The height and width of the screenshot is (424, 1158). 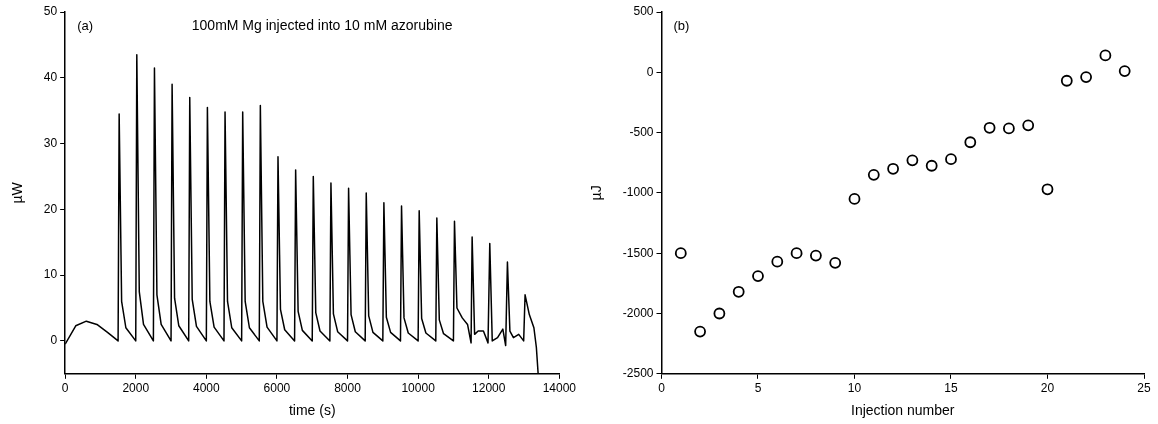 What do you see at coordinates (951, 388) in the screenshot?
I see `x-tick-label: 15` at bounding box center [951, 388].